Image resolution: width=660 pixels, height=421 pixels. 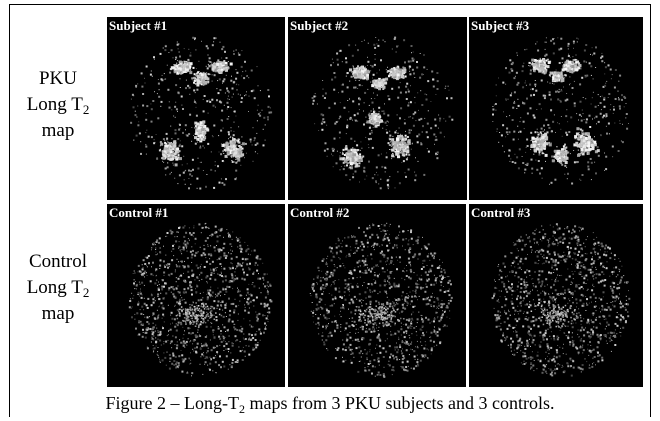 I want to click on panel-title: Control #3, so click(x=501, y=212).